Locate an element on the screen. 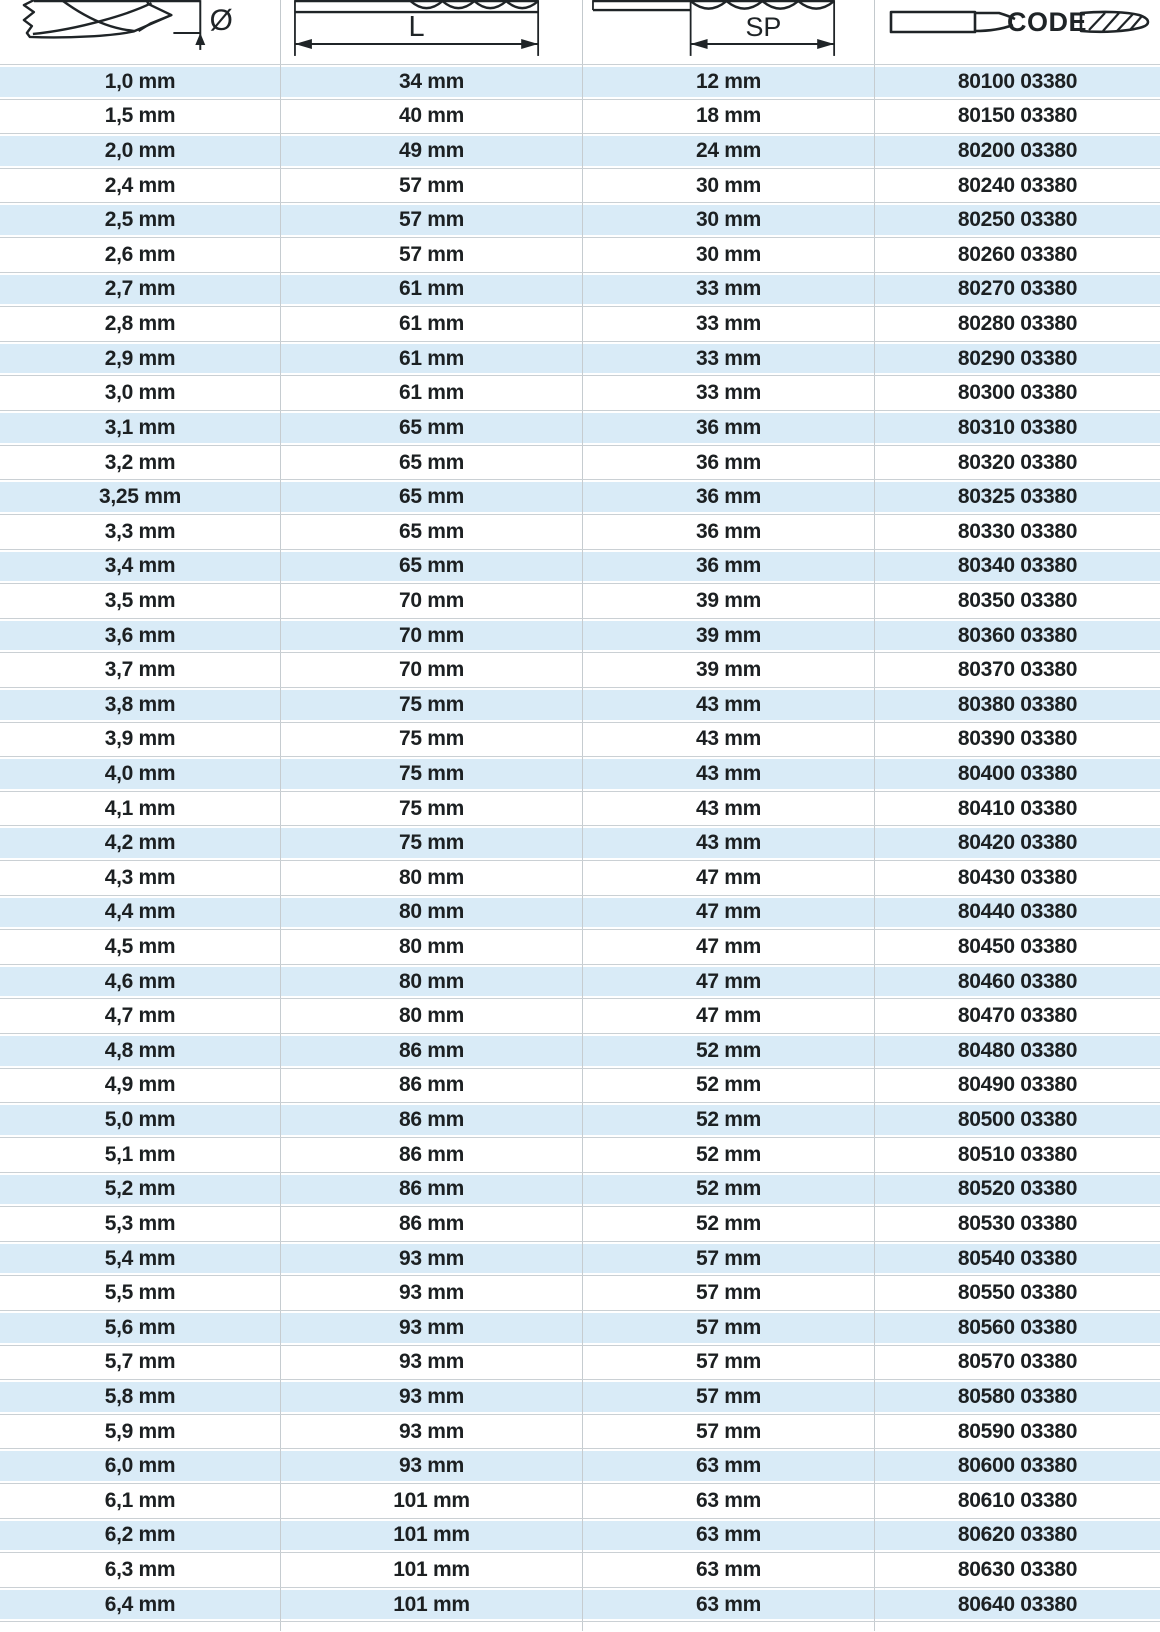 Image resolution: width=1160 pixels, height=1632 pixels. table-row: 3,7 mm 70 mm 39 mm 80370 03380 is located at coordinates (580, 669).